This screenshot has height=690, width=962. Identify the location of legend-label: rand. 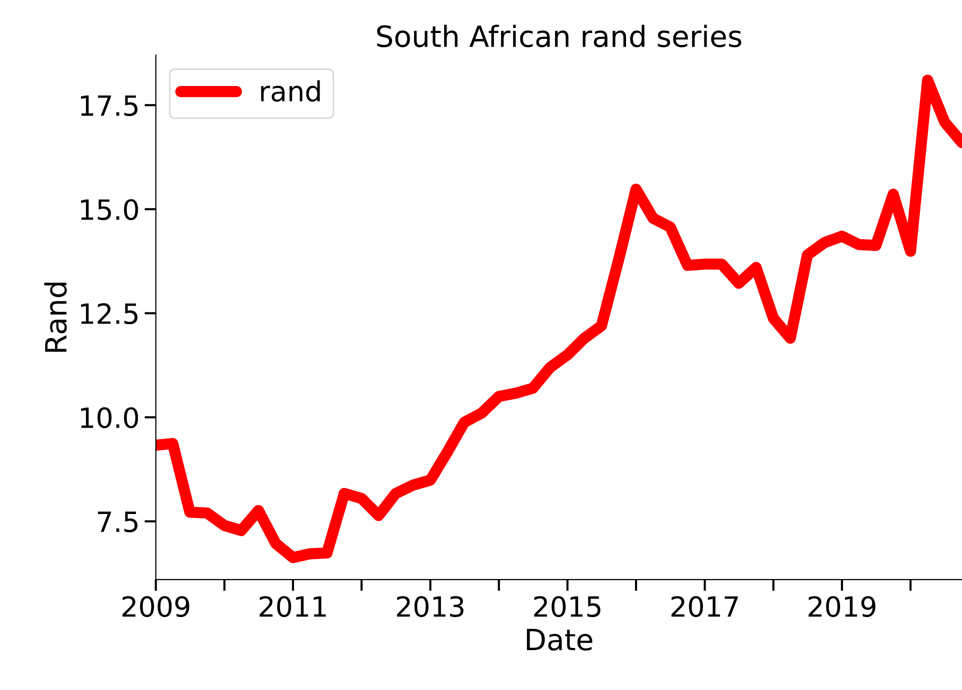
(290, 91).